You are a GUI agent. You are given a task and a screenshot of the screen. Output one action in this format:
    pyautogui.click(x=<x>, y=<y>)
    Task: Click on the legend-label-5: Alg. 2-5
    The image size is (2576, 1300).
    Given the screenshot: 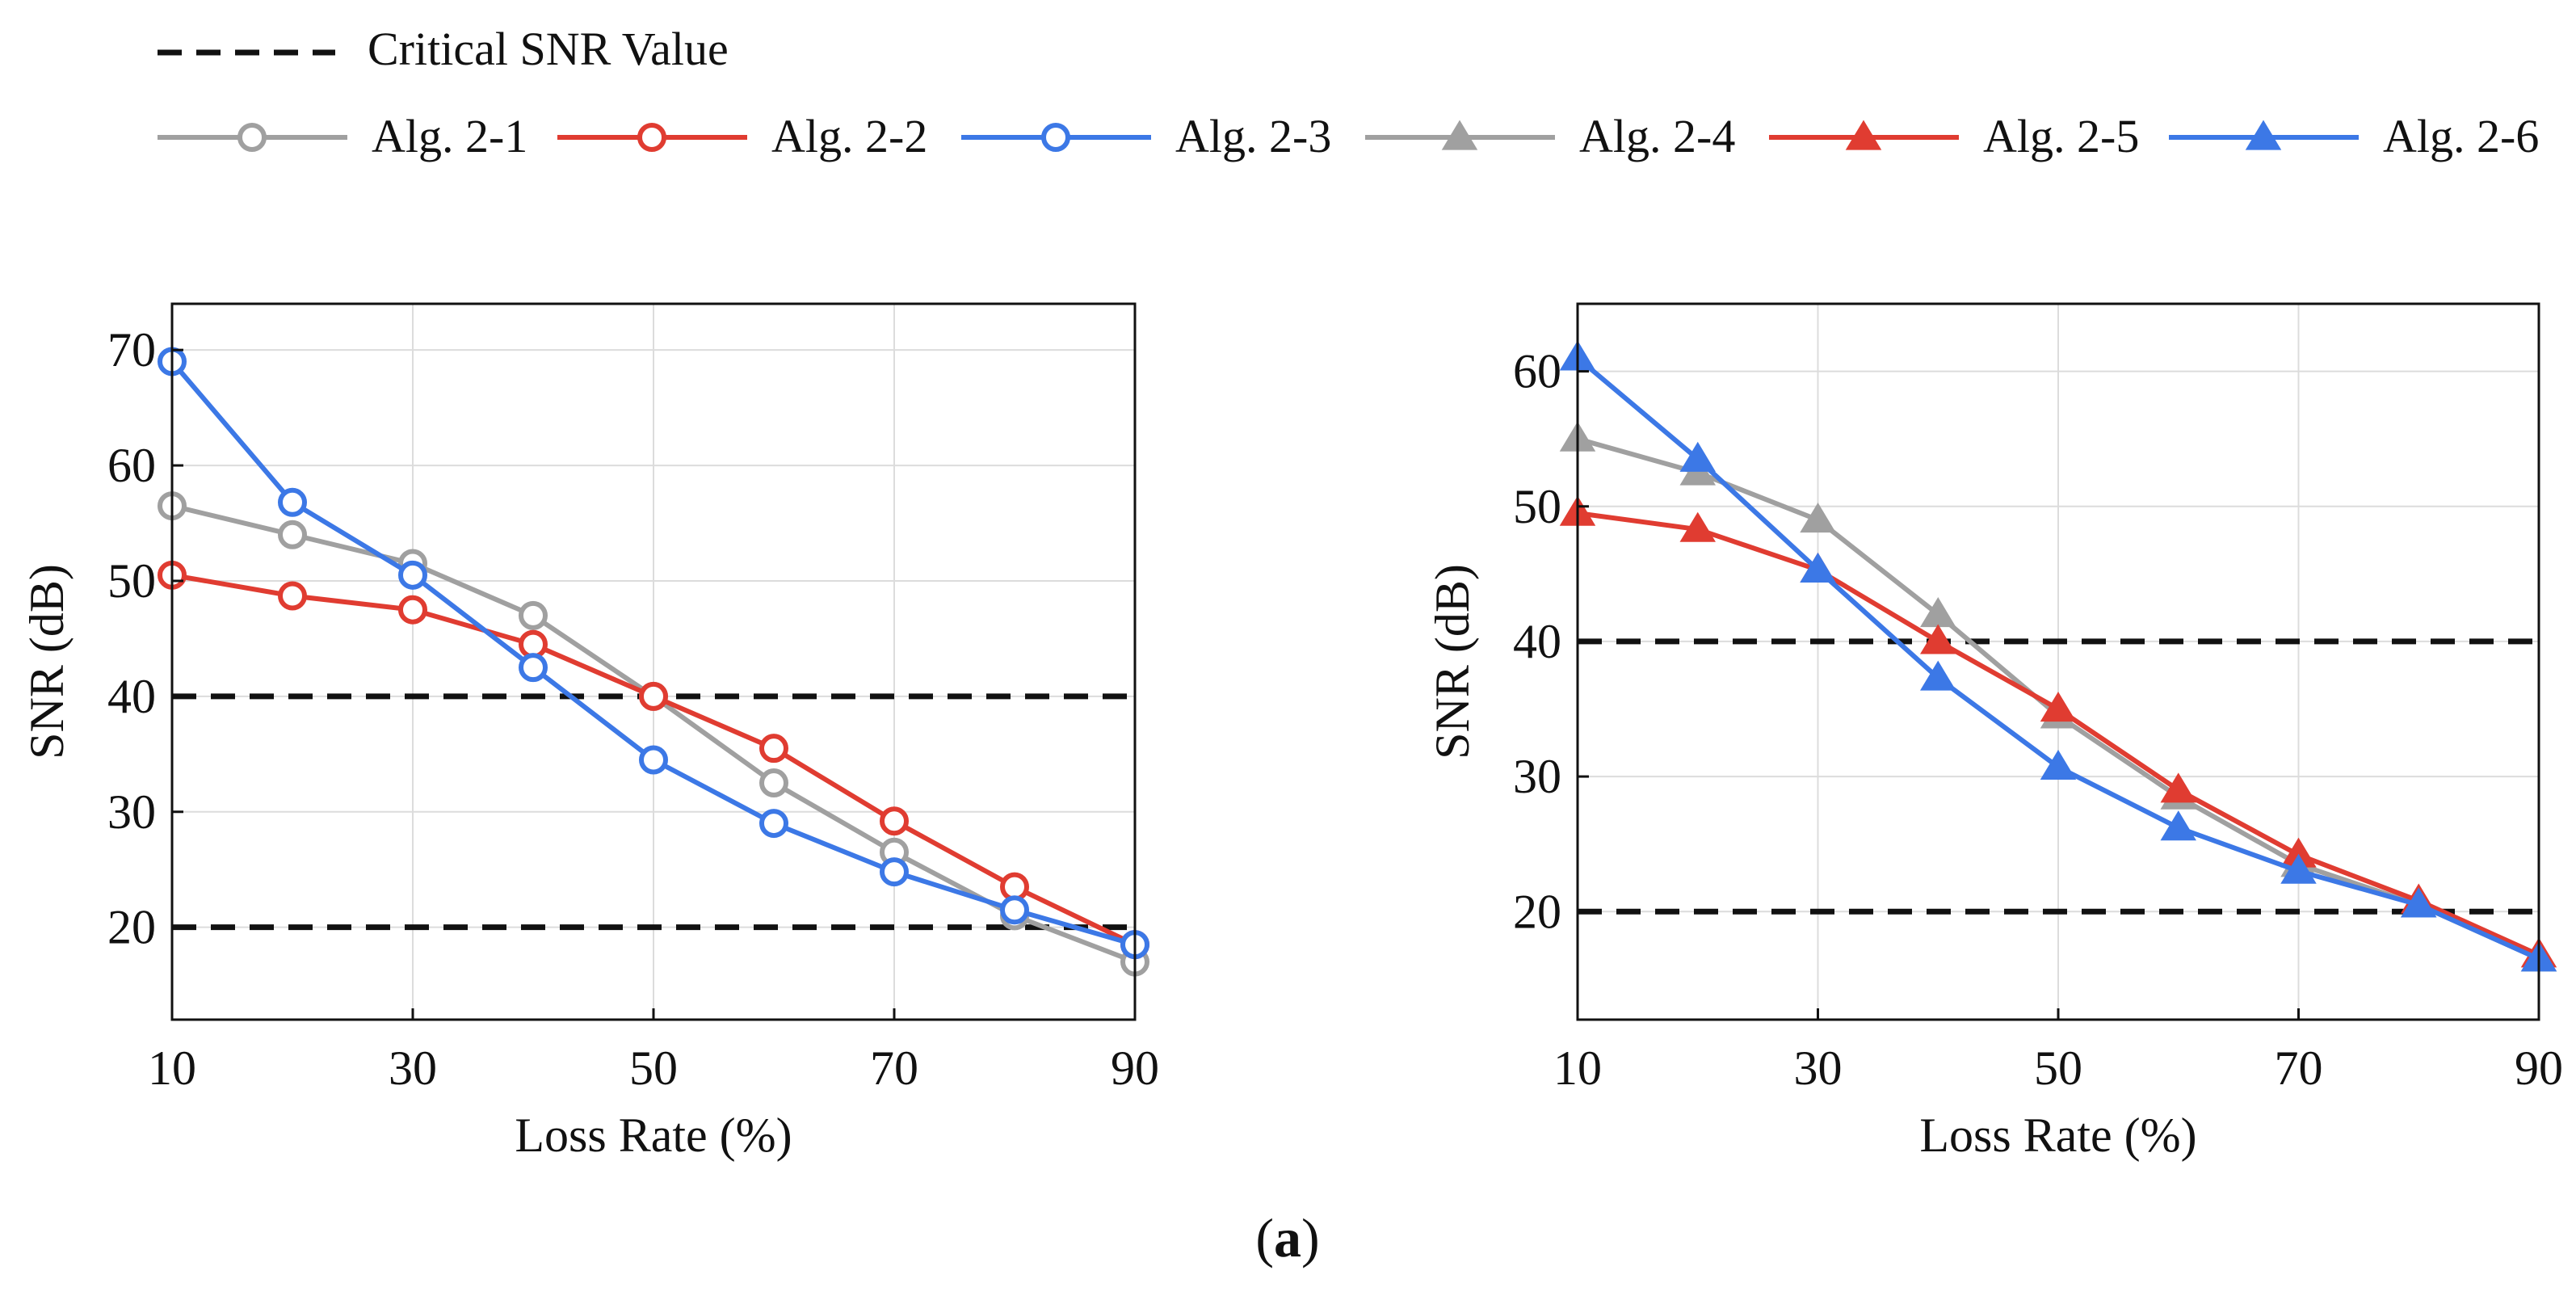 What is the action you would take?
    pyautogui.click(x=2061, y=136)
    